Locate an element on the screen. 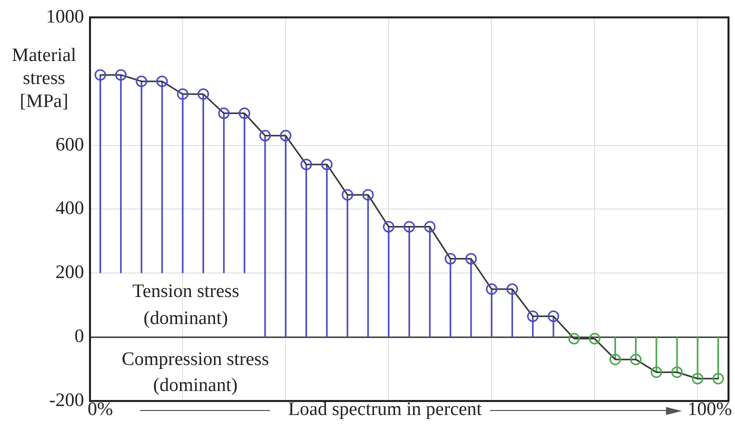 The width and height of the screenshot is (735, 425). y-axis-title: Material stress [MPa] is located at coordinates (44, 78).